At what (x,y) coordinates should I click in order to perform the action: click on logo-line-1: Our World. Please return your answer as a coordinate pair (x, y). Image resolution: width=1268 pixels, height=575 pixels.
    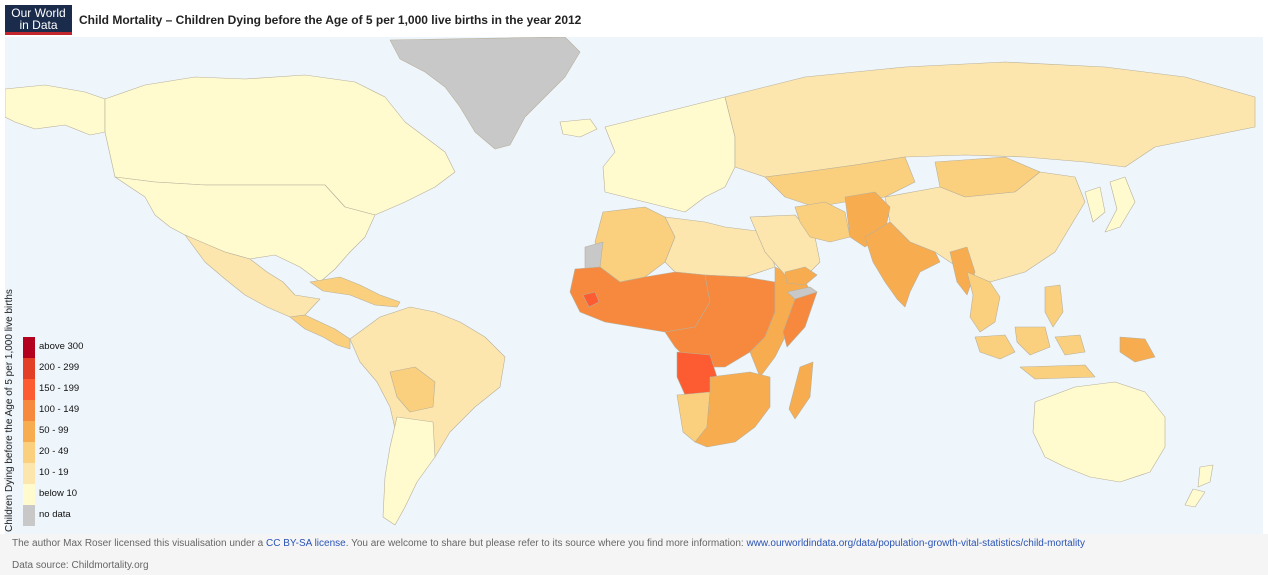
    Looking at the image, I should click on (38, 13).